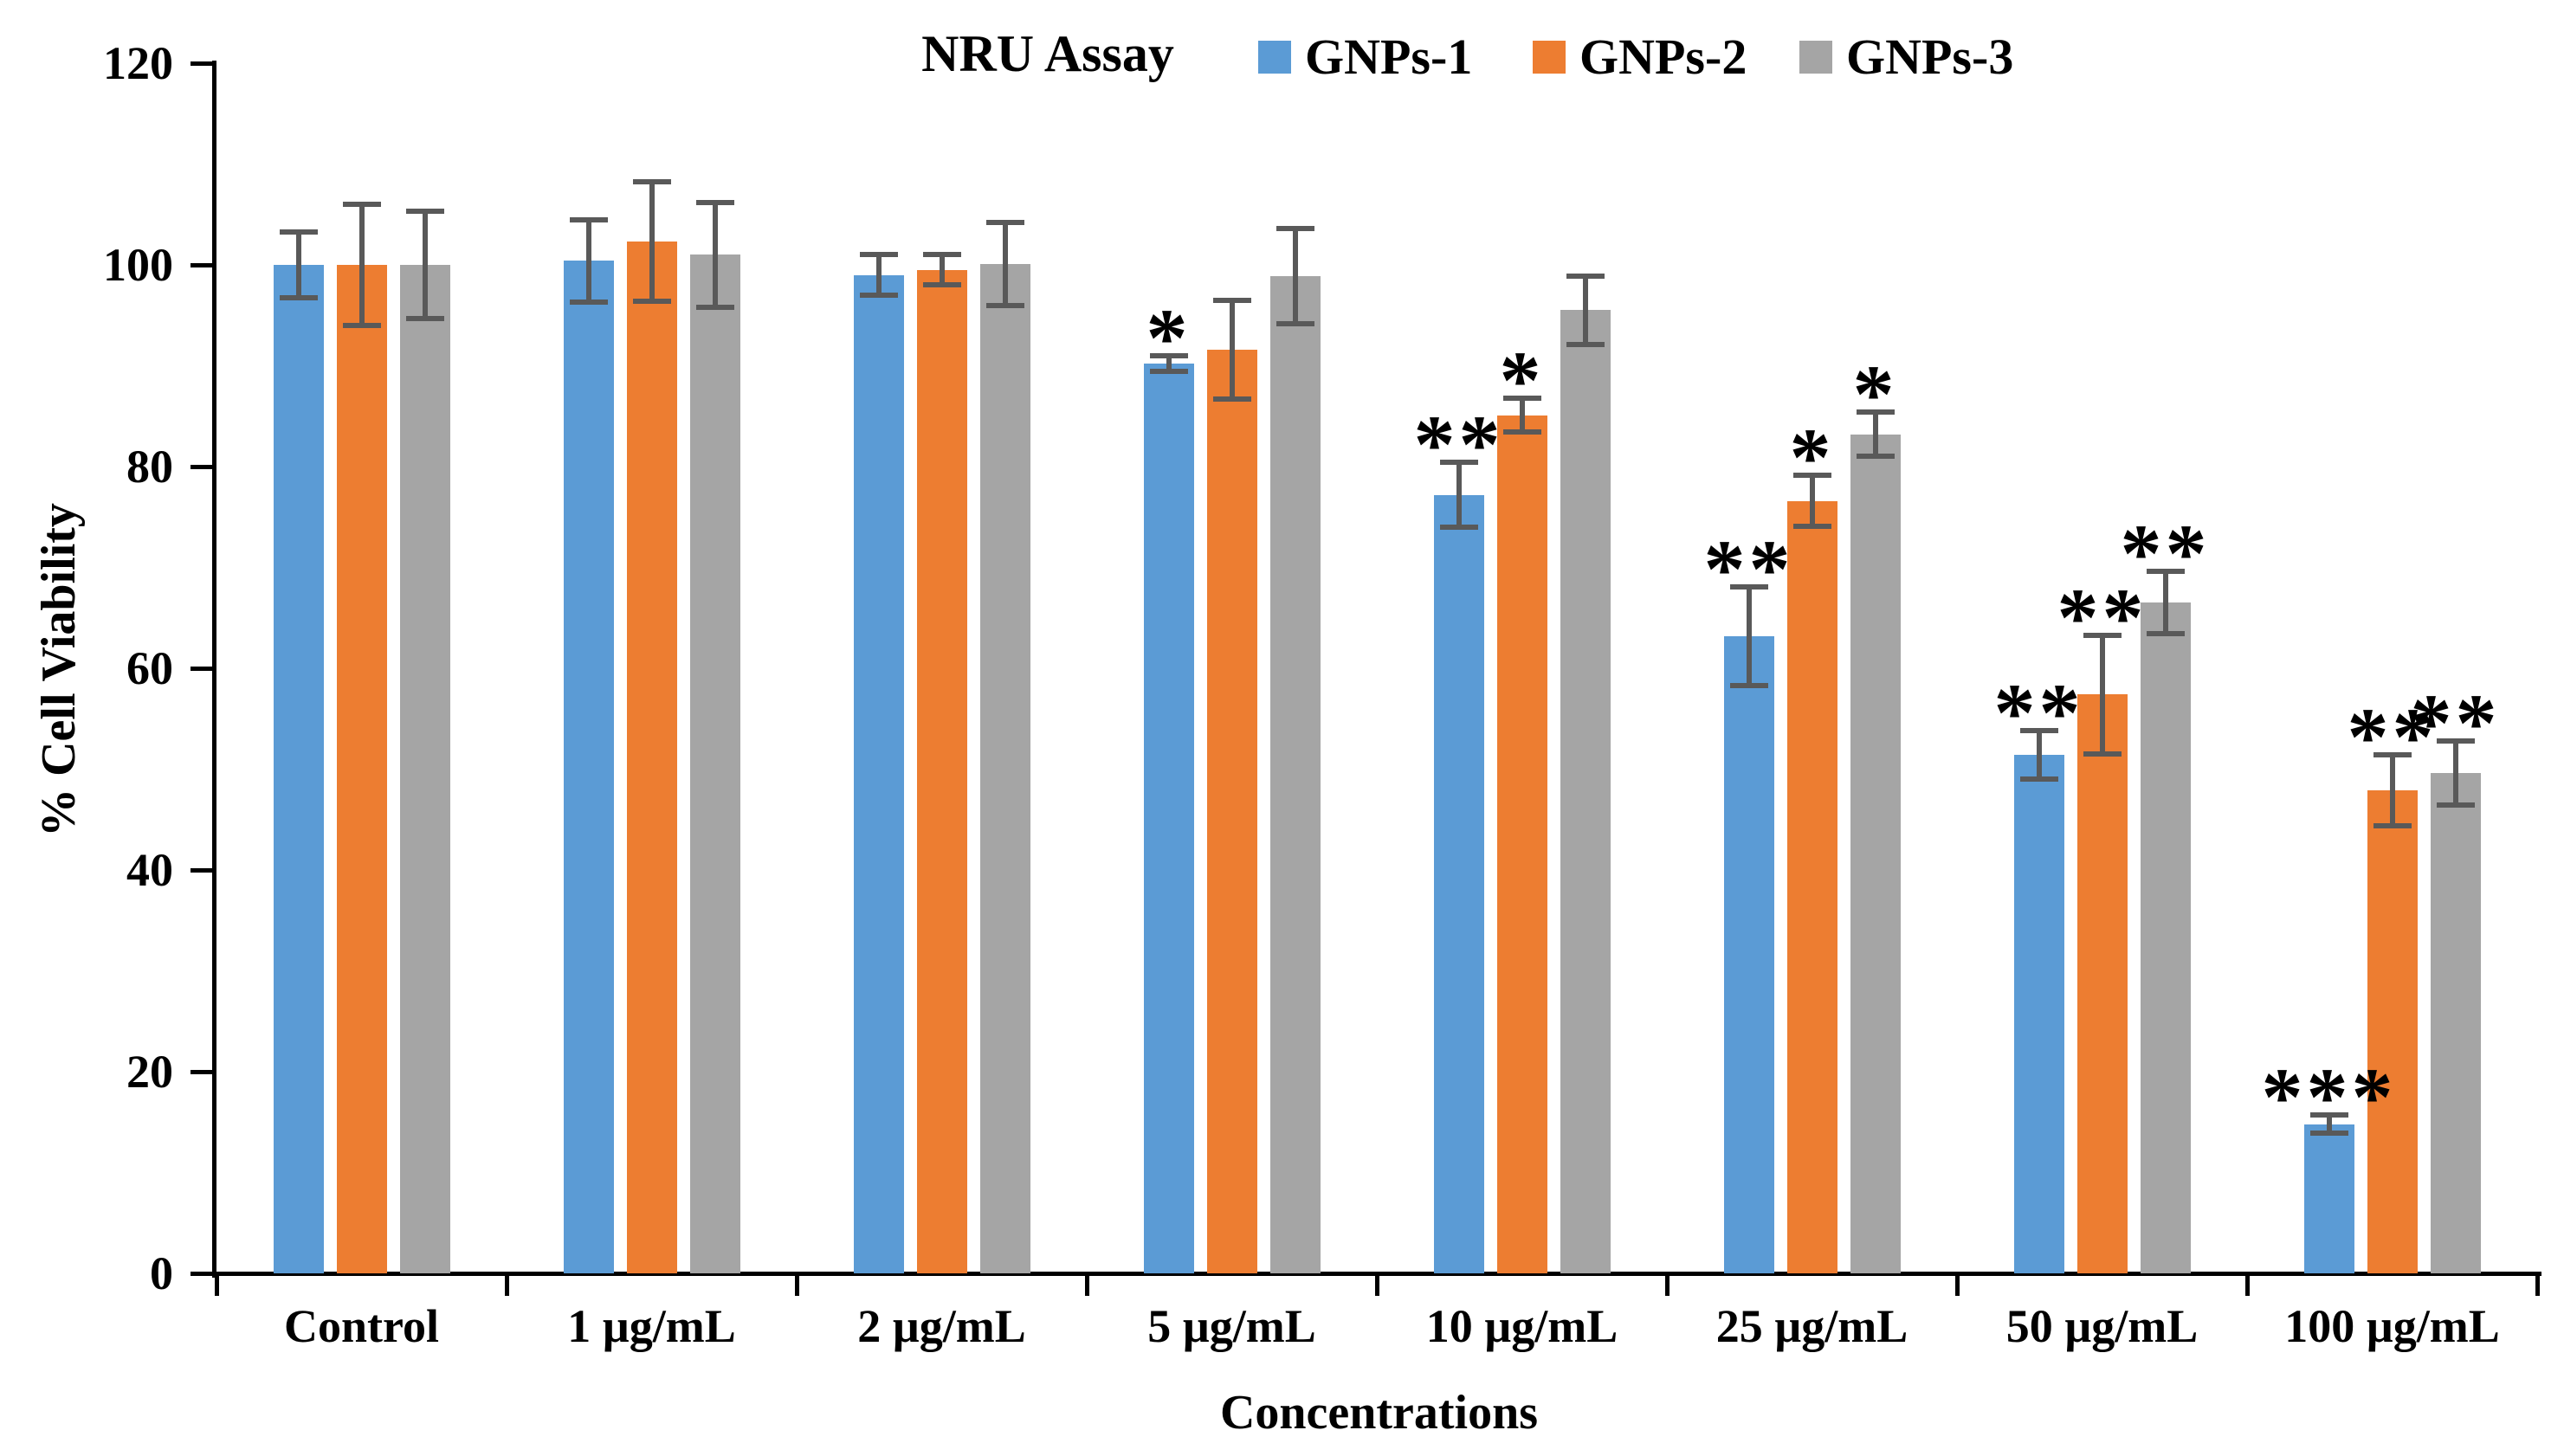  What do you see at coordinates (361, 1326) in the screenshot?
I see `x-category-label: Control` at bounding box center [361, 1326].